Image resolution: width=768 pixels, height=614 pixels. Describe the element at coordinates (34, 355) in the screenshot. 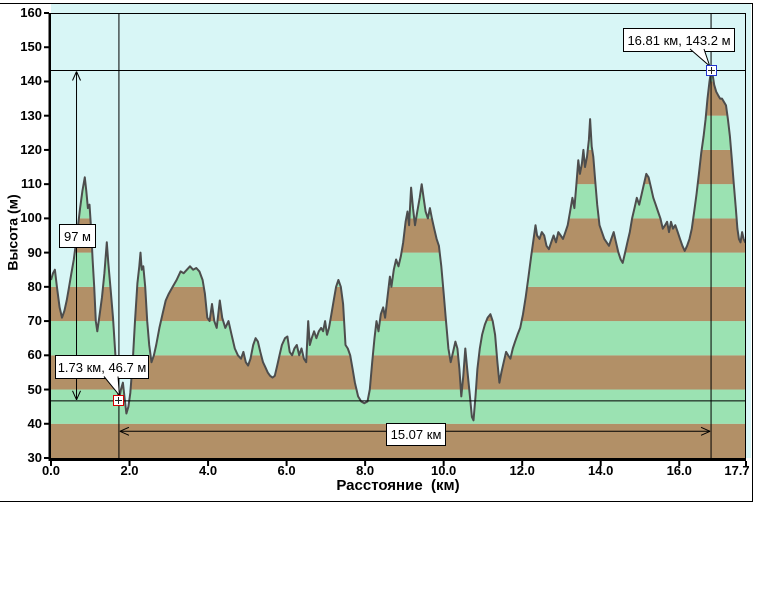

I see `y-tick-label: 60` at that location.